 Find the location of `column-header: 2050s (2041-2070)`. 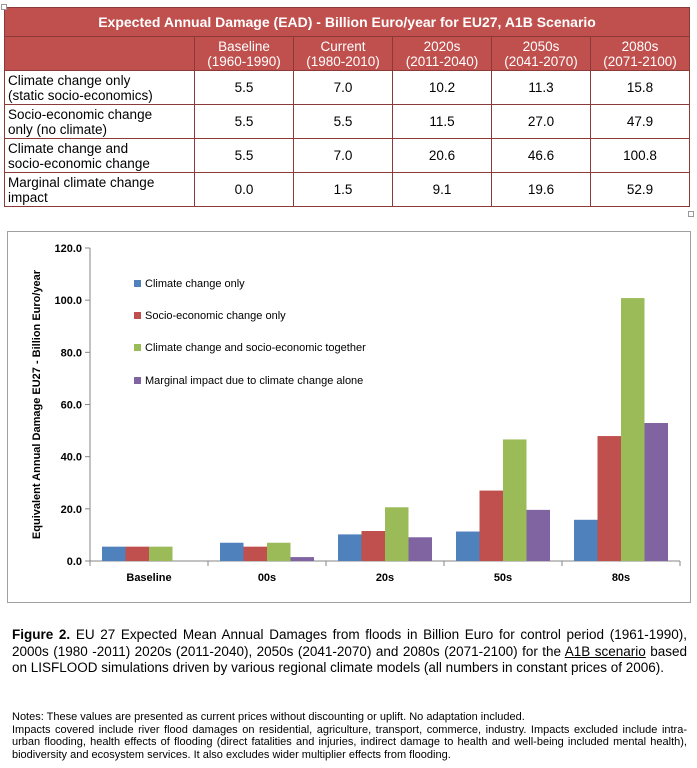

column-header: 2050s (2041-2070) is located at coordinates (541, 53).